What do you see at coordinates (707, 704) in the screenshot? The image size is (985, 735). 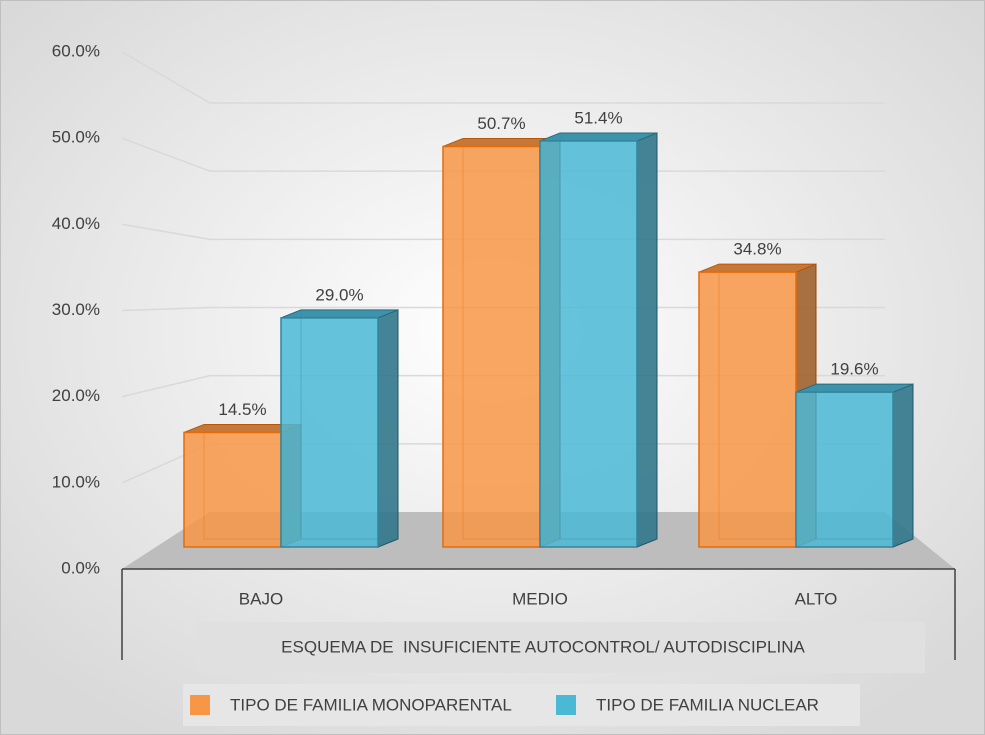 I see `legend-label: TIPO DE FAMILIA NUCLEAR` at bounding box center [707, 704].